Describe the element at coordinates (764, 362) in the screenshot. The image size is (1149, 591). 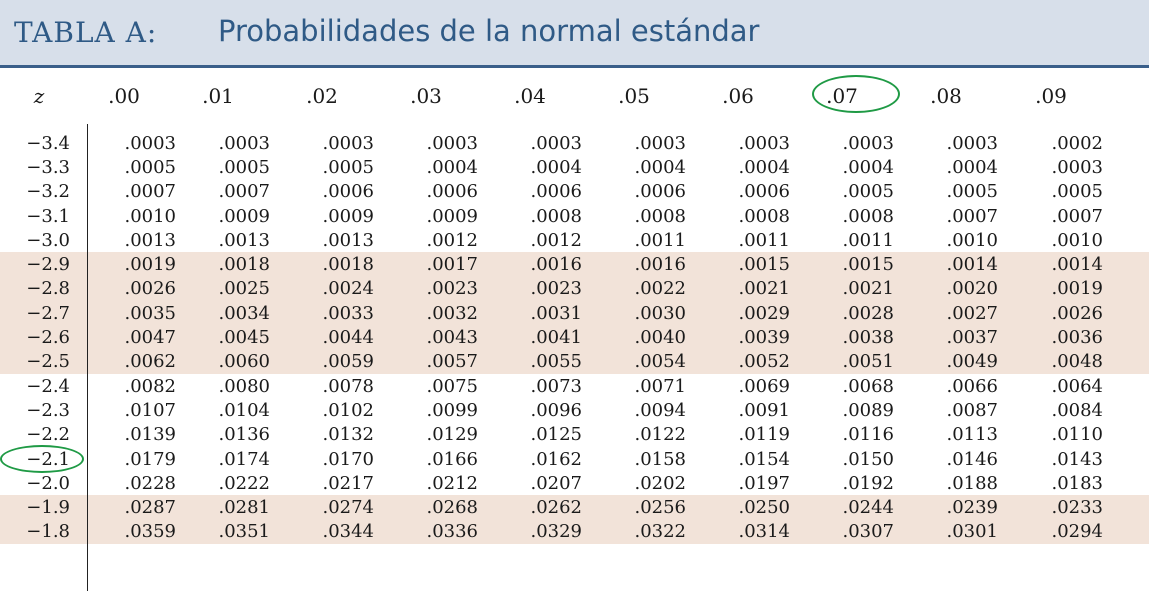
I see `probability-cell: .0052` at that location.